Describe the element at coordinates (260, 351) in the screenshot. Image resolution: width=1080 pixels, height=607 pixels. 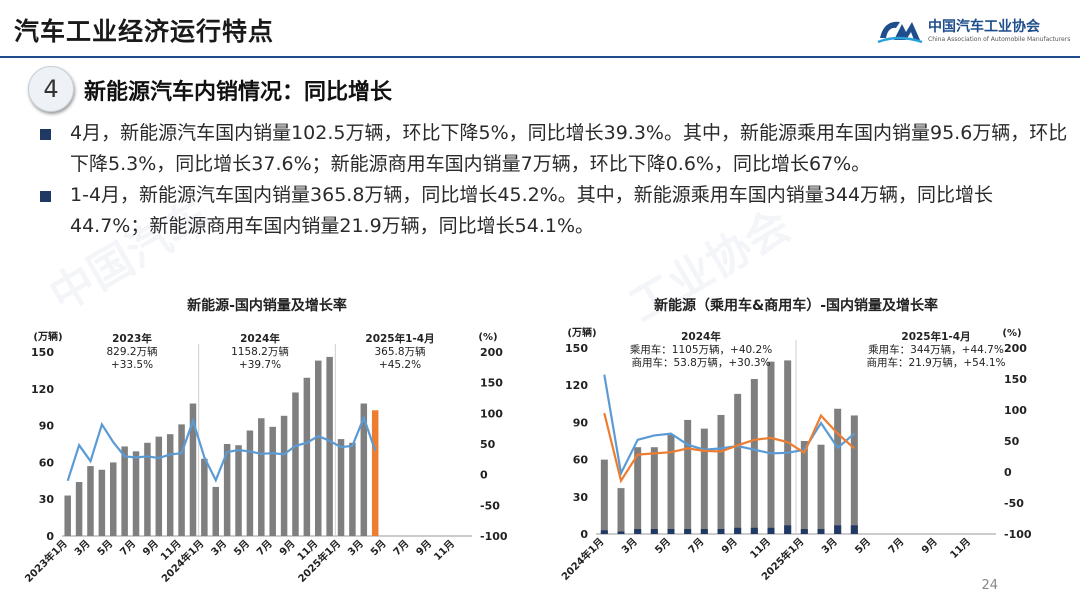
I see `chart-annotation-text: 1158.2万辆` at that location.